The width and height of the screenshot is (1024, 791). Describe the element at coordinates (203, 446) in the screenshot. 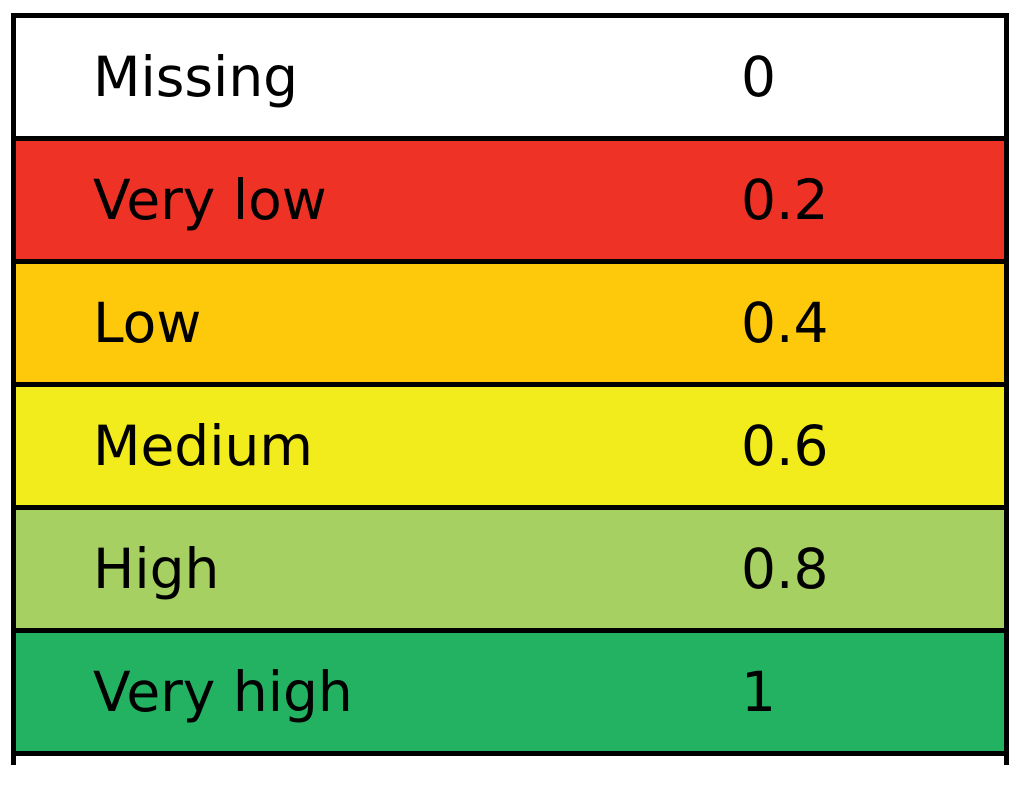

I see `scale-row-label: Medium` at that location.